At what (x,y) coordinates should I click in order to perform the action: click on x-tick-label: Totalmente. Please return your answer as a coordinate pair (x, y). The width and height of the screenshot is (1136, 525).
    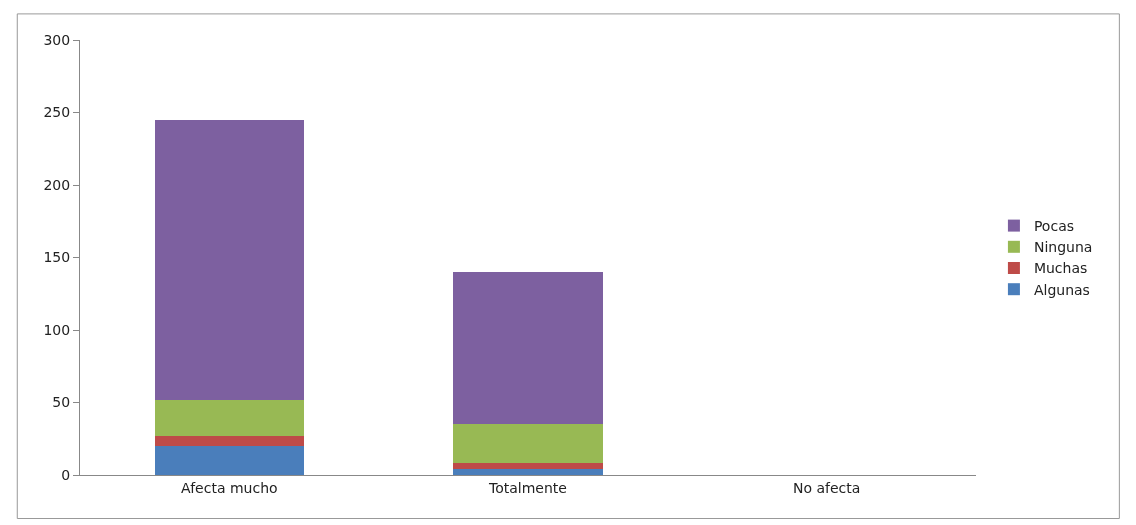
    Looking at the image, I should click on (527, 487).